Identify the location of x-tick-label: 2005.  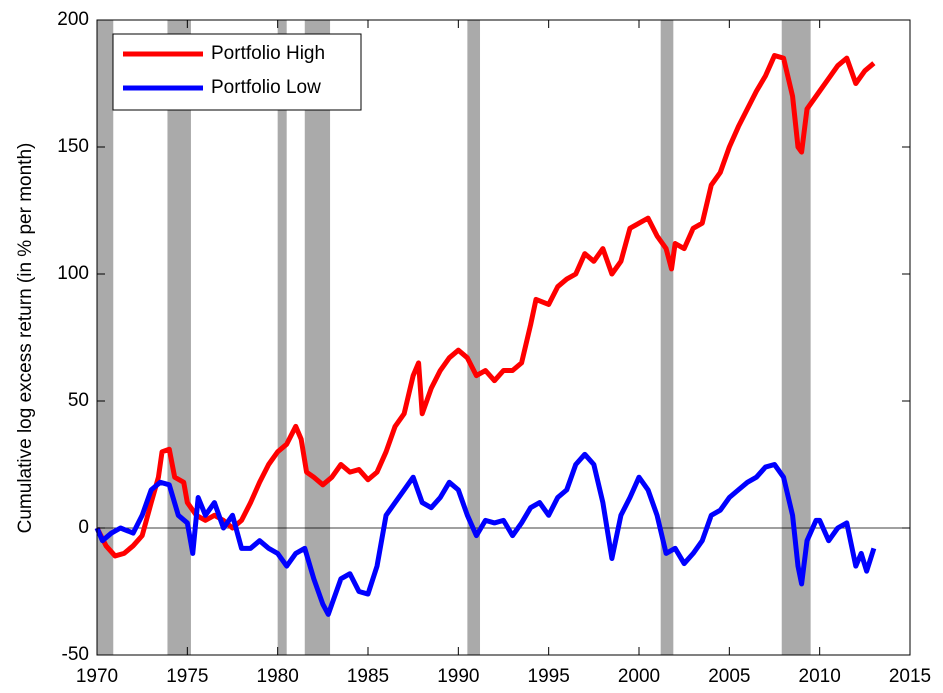
(729, 676).